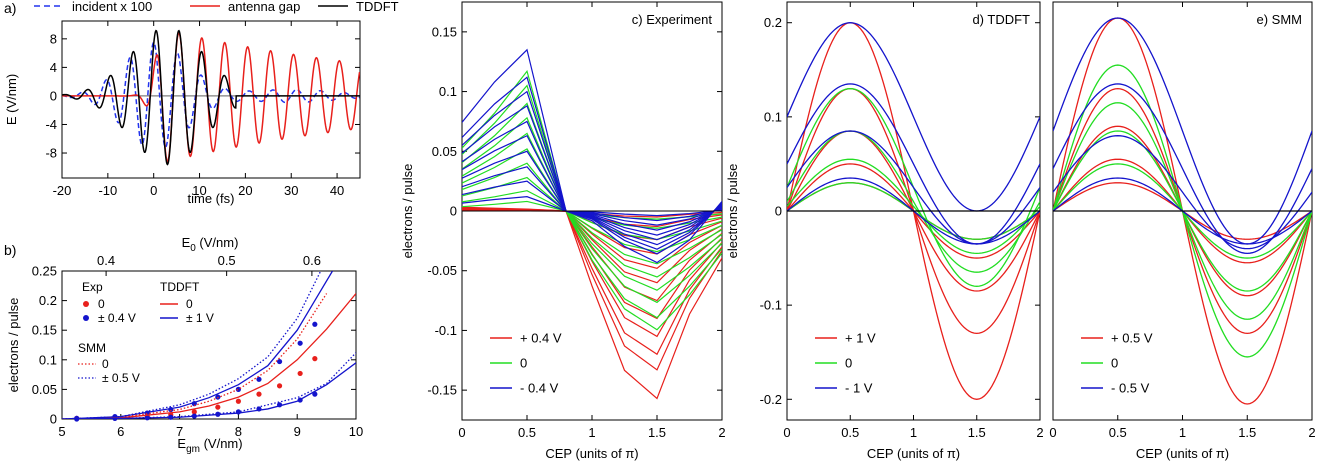 This screenshot has width=1341, height=468. Describe the element at coordinates (442, 390) in the screenshot. I see `y-tick-label: -0.15` at that location.